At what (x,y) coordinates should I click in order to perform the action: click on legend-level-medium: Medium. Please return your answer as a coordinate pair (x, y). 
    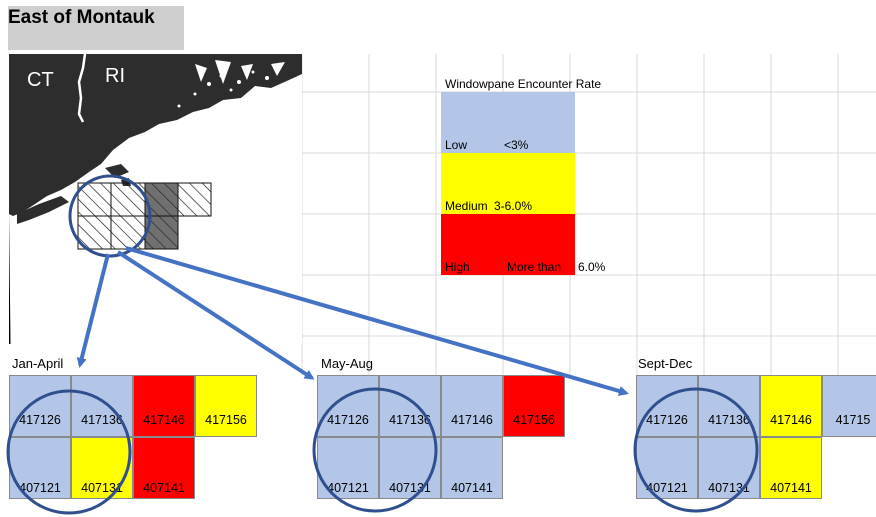
    Looking at the image, I should click on (466, 206).